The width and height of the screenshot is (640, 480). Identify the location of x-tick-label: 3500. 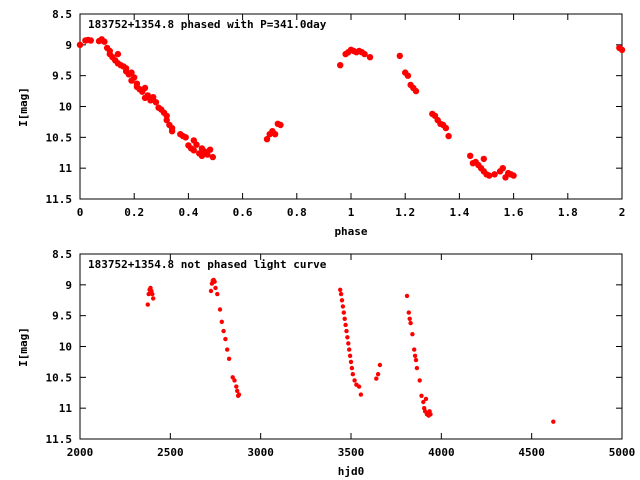
(351, 452).